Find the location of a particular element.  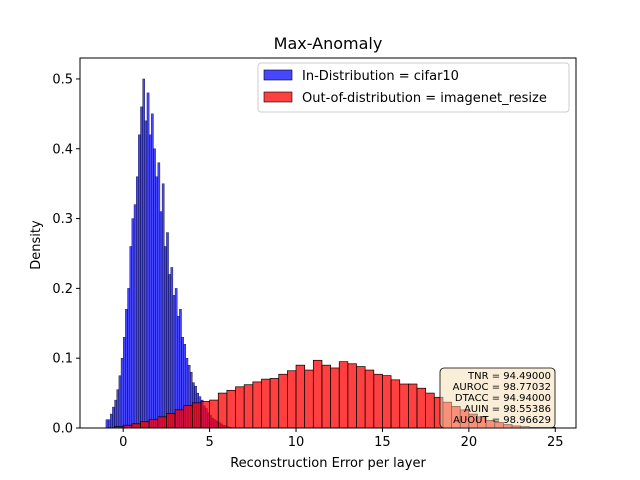

legend-swatch-in-distribution is located at coordinates (278, 75).